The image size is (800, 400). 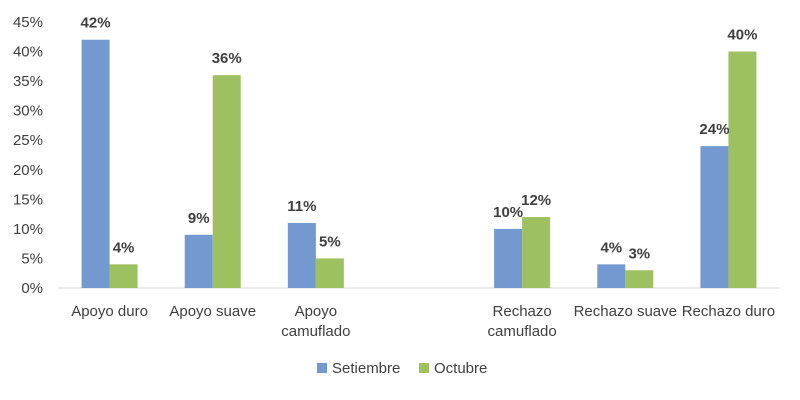 I want to click on y-tick-label: 0%, so click(x=32, y=288).